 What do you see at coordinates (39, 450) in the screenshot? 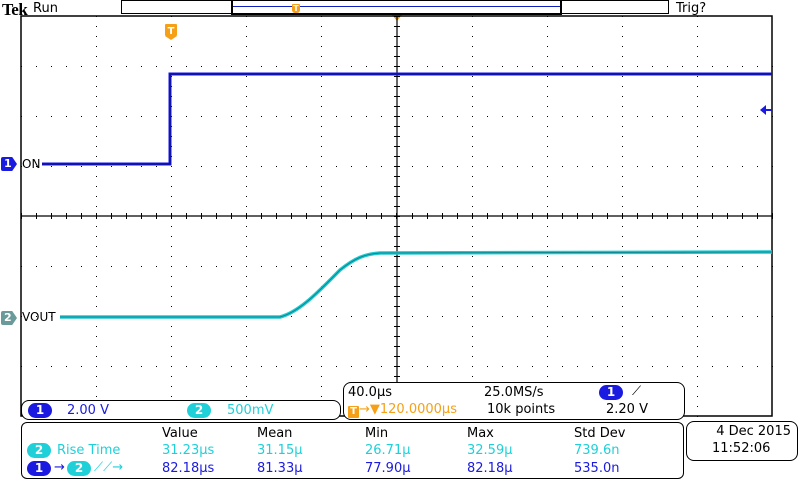
I see `meas1-source-badge: 2` at bounding box center [39, 450].